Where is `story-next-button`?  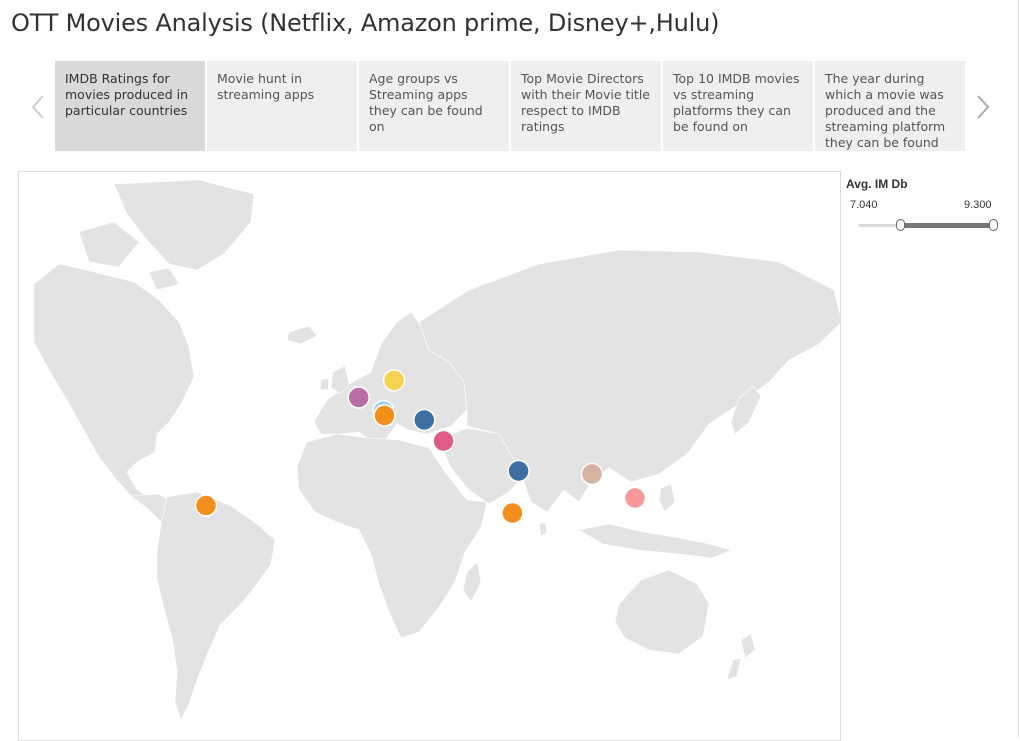
story-next-button is located at coordinates (983, 107).